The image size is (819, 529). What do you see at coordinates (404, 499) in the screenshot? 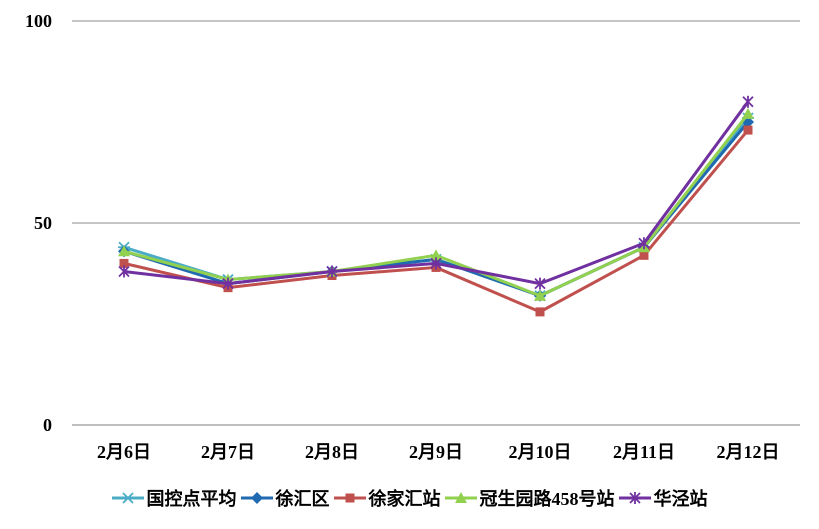
I see `legend-label: 徐家汇站` at bounding box center [404, 499].